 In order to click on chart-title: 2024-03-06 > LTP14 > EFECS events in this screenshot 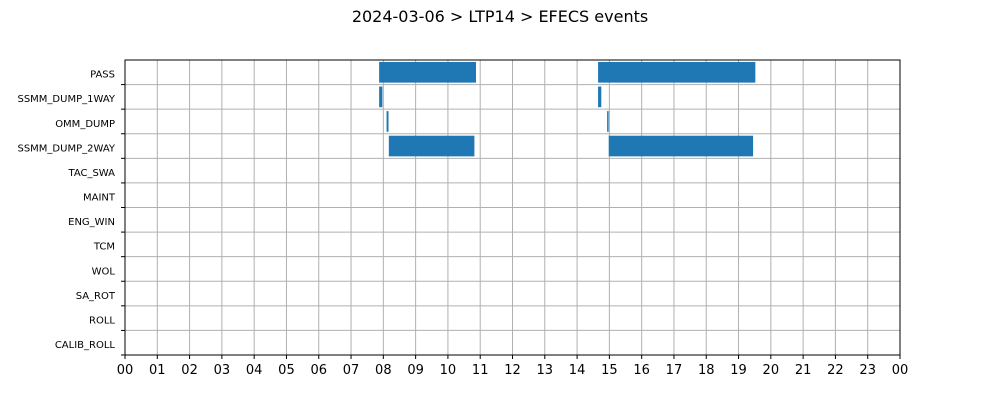, I will do `click(500, 16)`.